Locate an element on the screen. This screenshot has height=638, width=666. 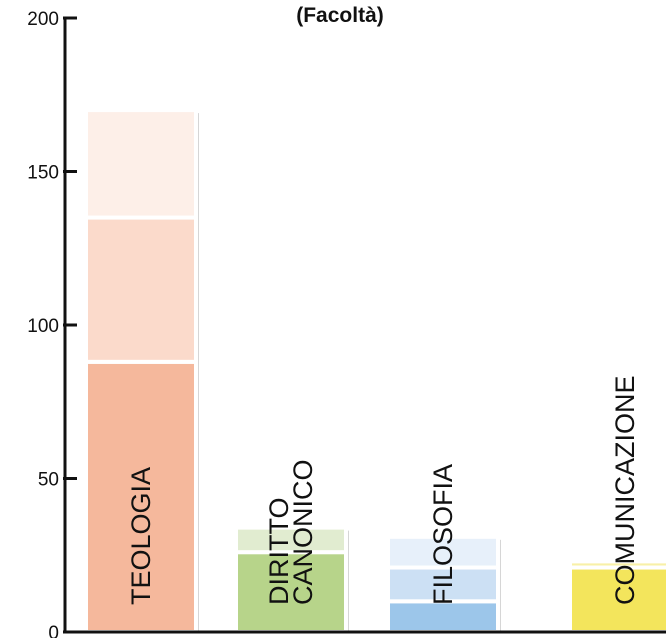
category-label: TEOLOGIA is located at coordinates (141, 536).